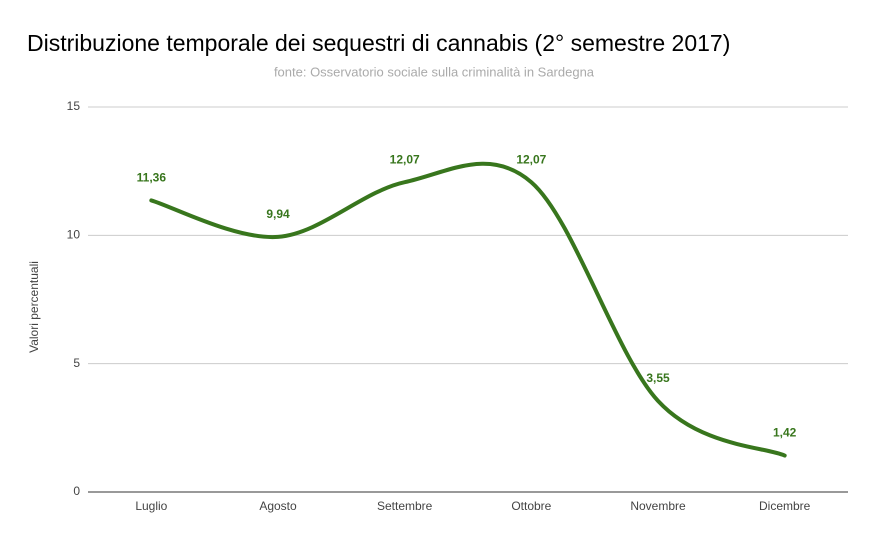  What do you see at coordinates (278, 506) in the screenshot?
I see `x-tick-label: Agosto` at bounding box center [278, 506].